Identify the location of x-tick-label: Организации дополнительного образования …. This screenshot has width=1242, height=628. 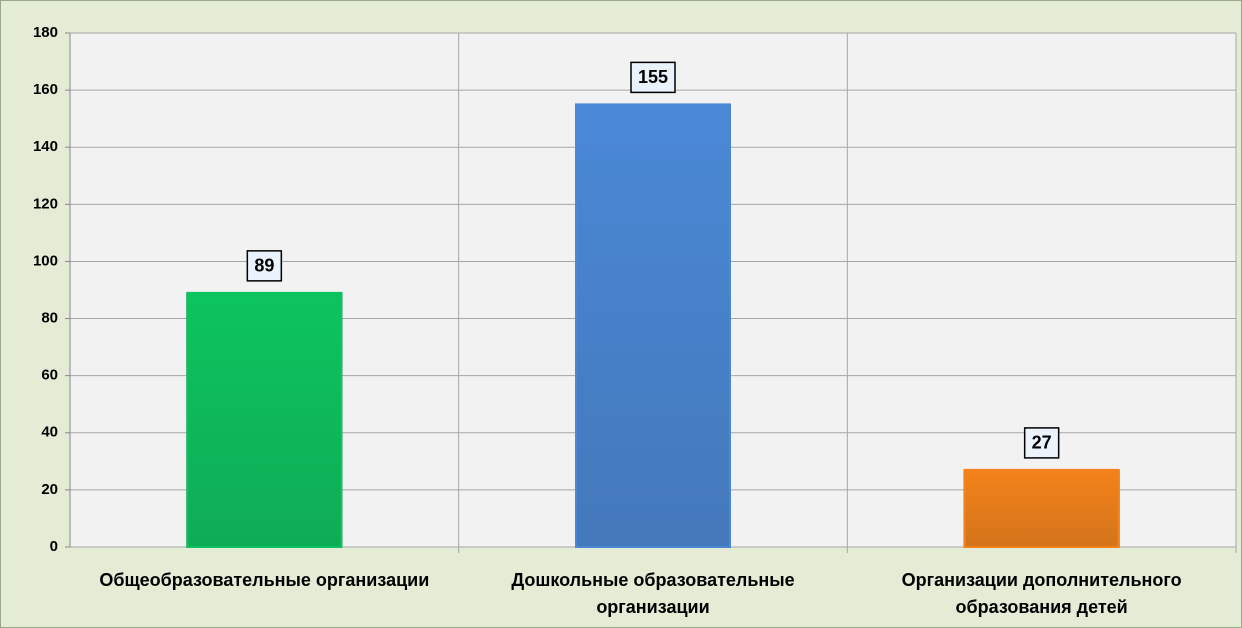
(1041, 593).